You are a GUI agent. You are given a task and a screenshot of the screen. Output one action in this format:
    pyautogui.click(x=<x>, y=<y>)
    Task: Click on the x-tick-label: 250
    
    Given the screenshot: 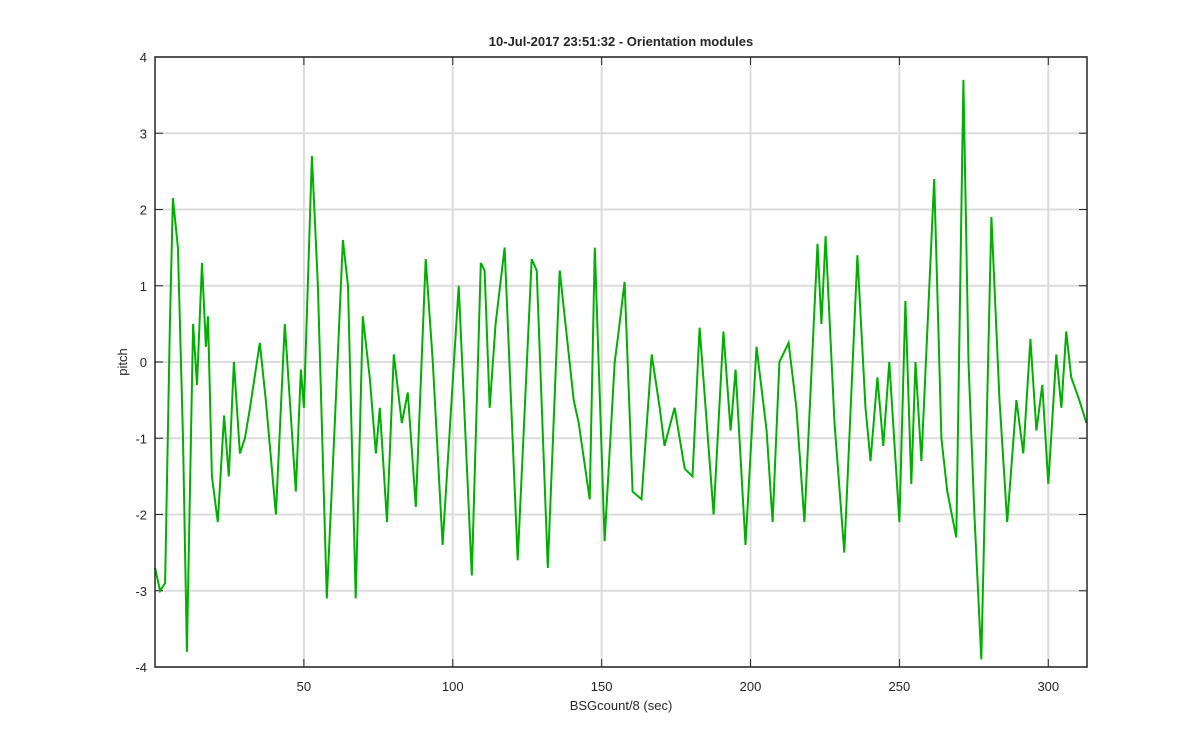 What is the action you would take?
    pyautogui.click(x=900, y=686)
    